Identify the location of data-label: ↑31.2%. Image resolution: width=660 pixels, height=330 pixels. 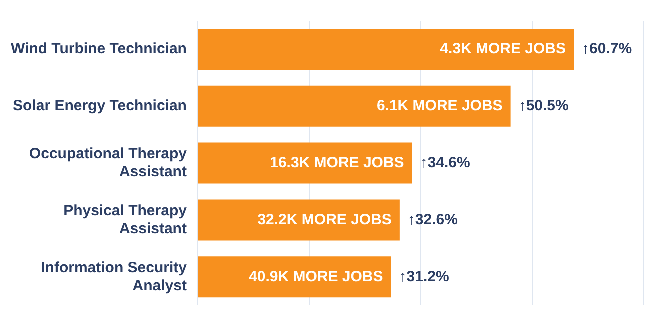
(424, 277).